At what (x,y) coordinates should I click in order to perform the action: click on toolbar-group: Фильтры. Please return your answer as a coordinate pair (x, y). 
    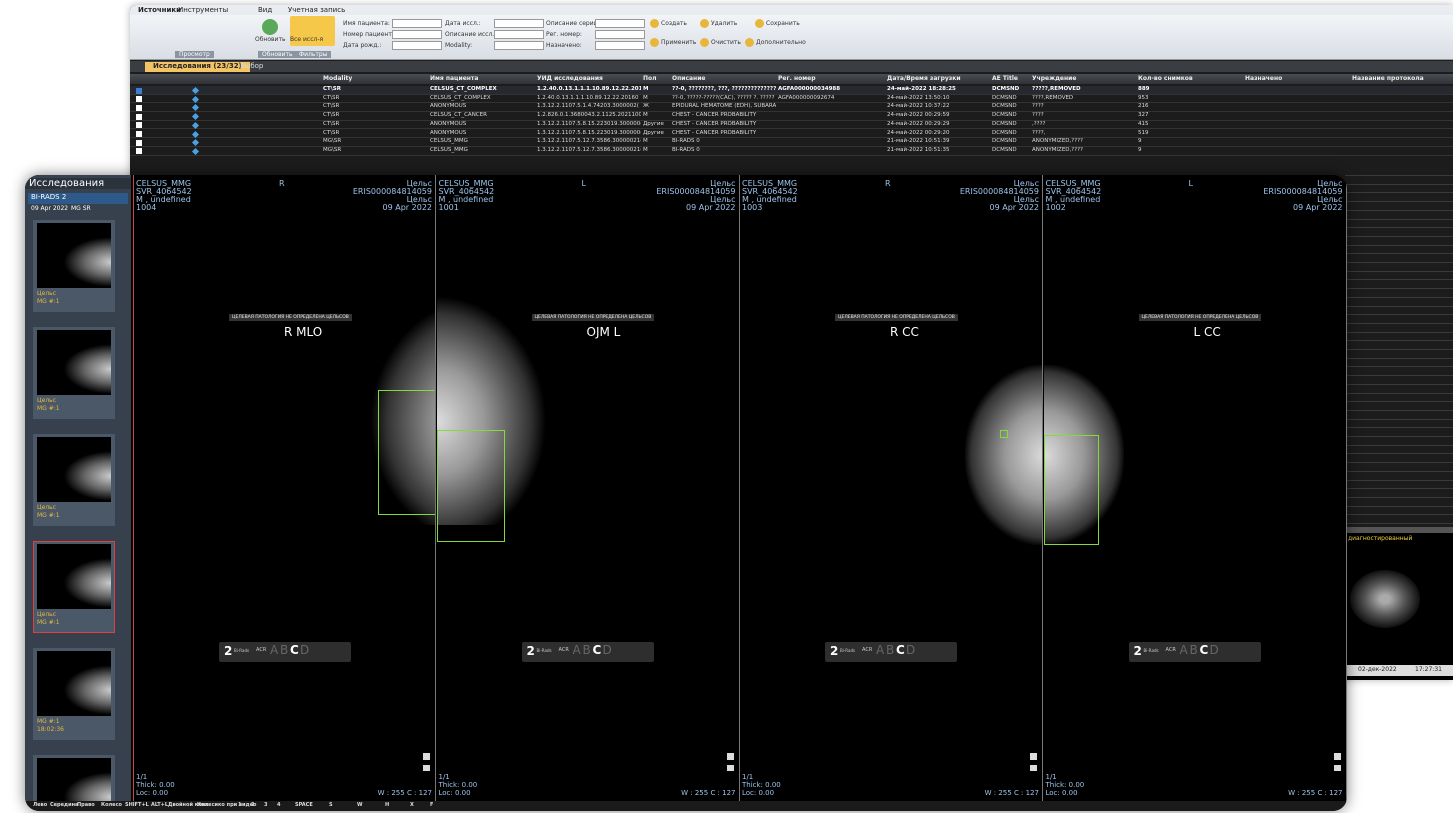
    Looking at the image, I should click on (313, 54).